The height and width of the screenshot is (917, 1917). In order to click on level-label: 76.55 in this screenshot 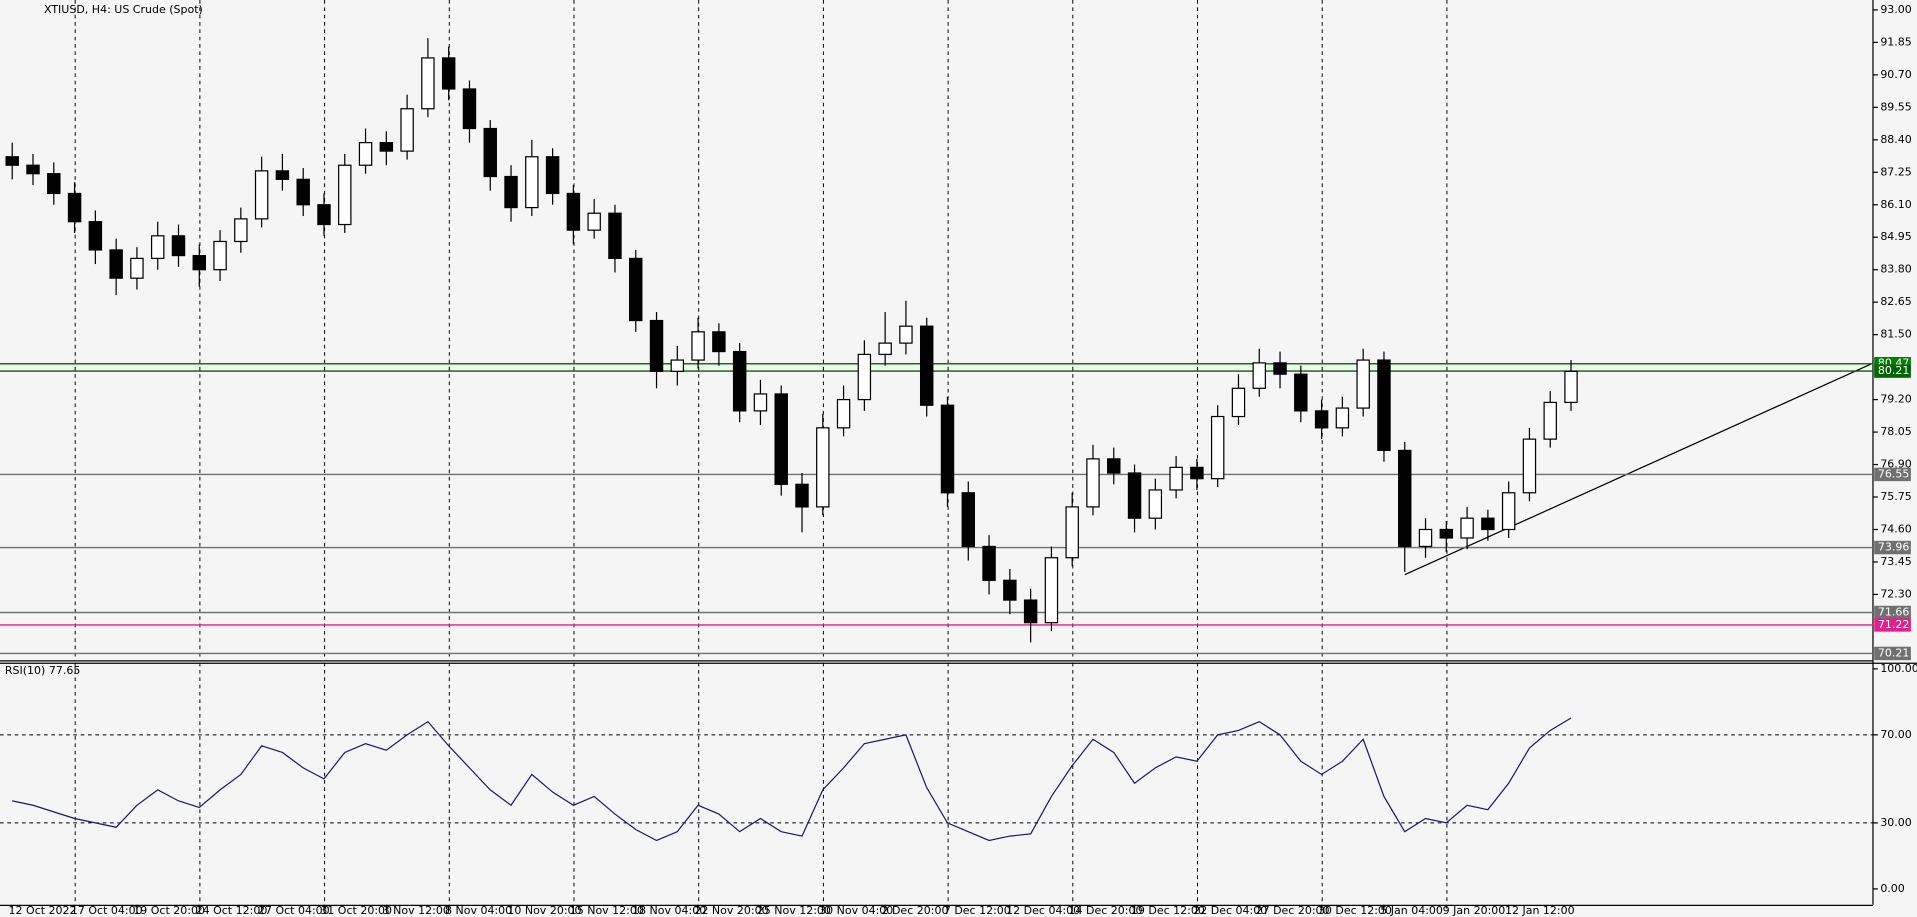, I will do `click(1894, 473)`.